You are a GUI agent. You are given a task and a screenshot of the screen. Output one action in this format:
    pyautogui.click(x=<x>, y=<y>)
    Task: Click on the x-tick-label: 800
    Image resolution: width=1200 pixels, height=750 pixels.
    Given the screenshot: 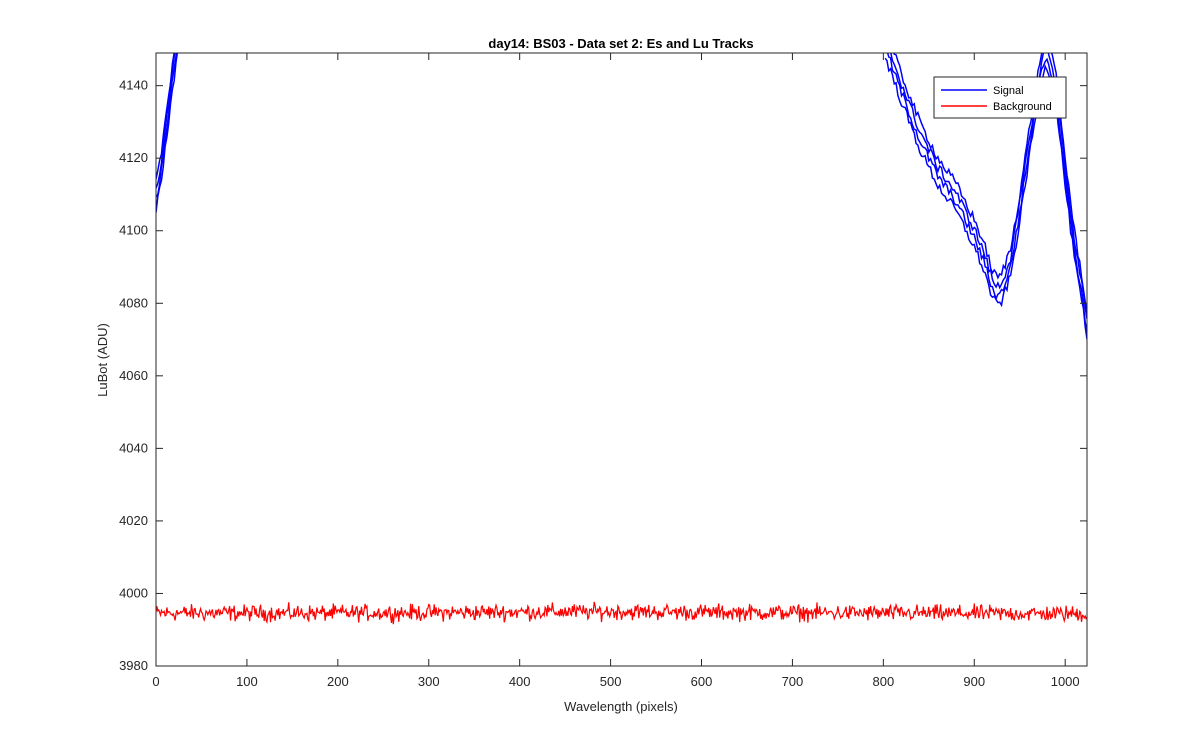 What is the action you would take?
    pyautogui.click(x=883, y=681)
    